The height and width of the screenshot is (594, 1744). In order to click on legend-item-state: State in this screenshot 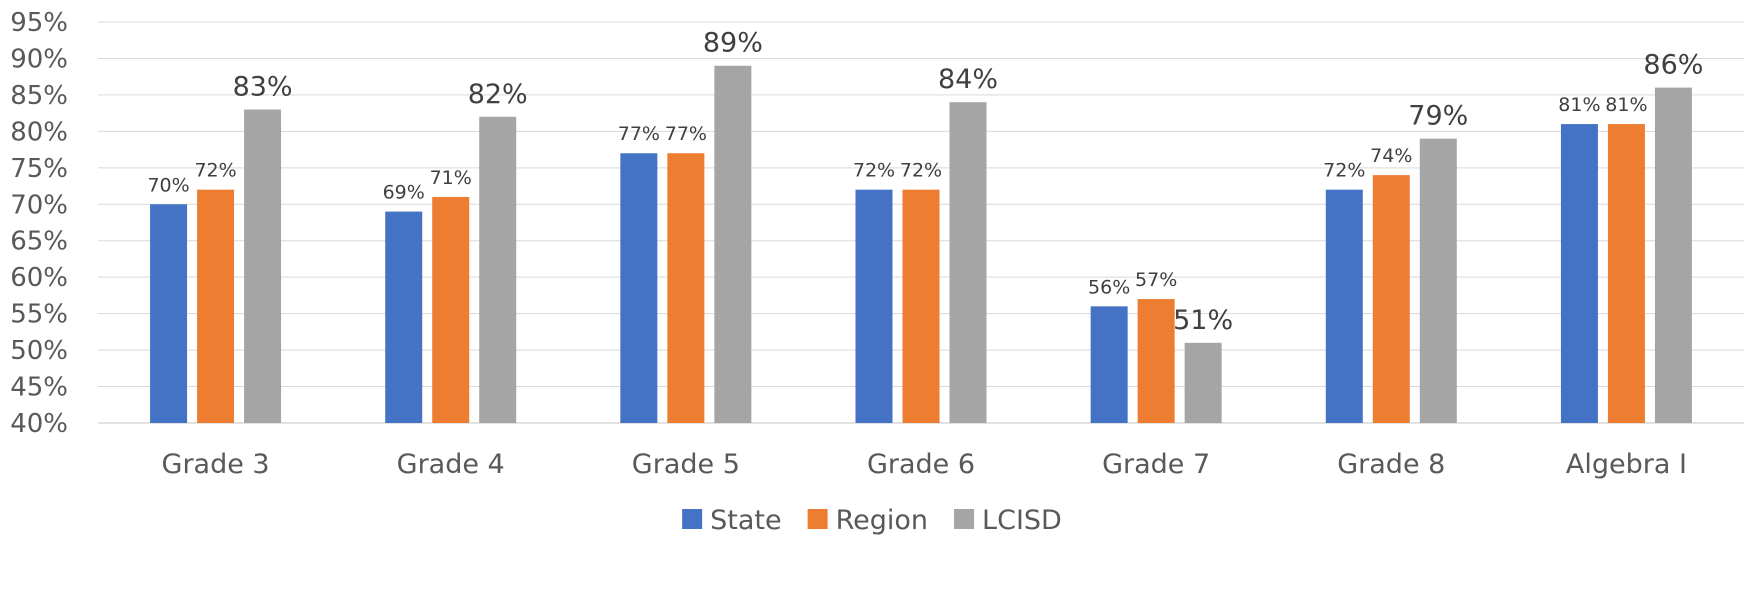, I will do `click(732, 520)`.